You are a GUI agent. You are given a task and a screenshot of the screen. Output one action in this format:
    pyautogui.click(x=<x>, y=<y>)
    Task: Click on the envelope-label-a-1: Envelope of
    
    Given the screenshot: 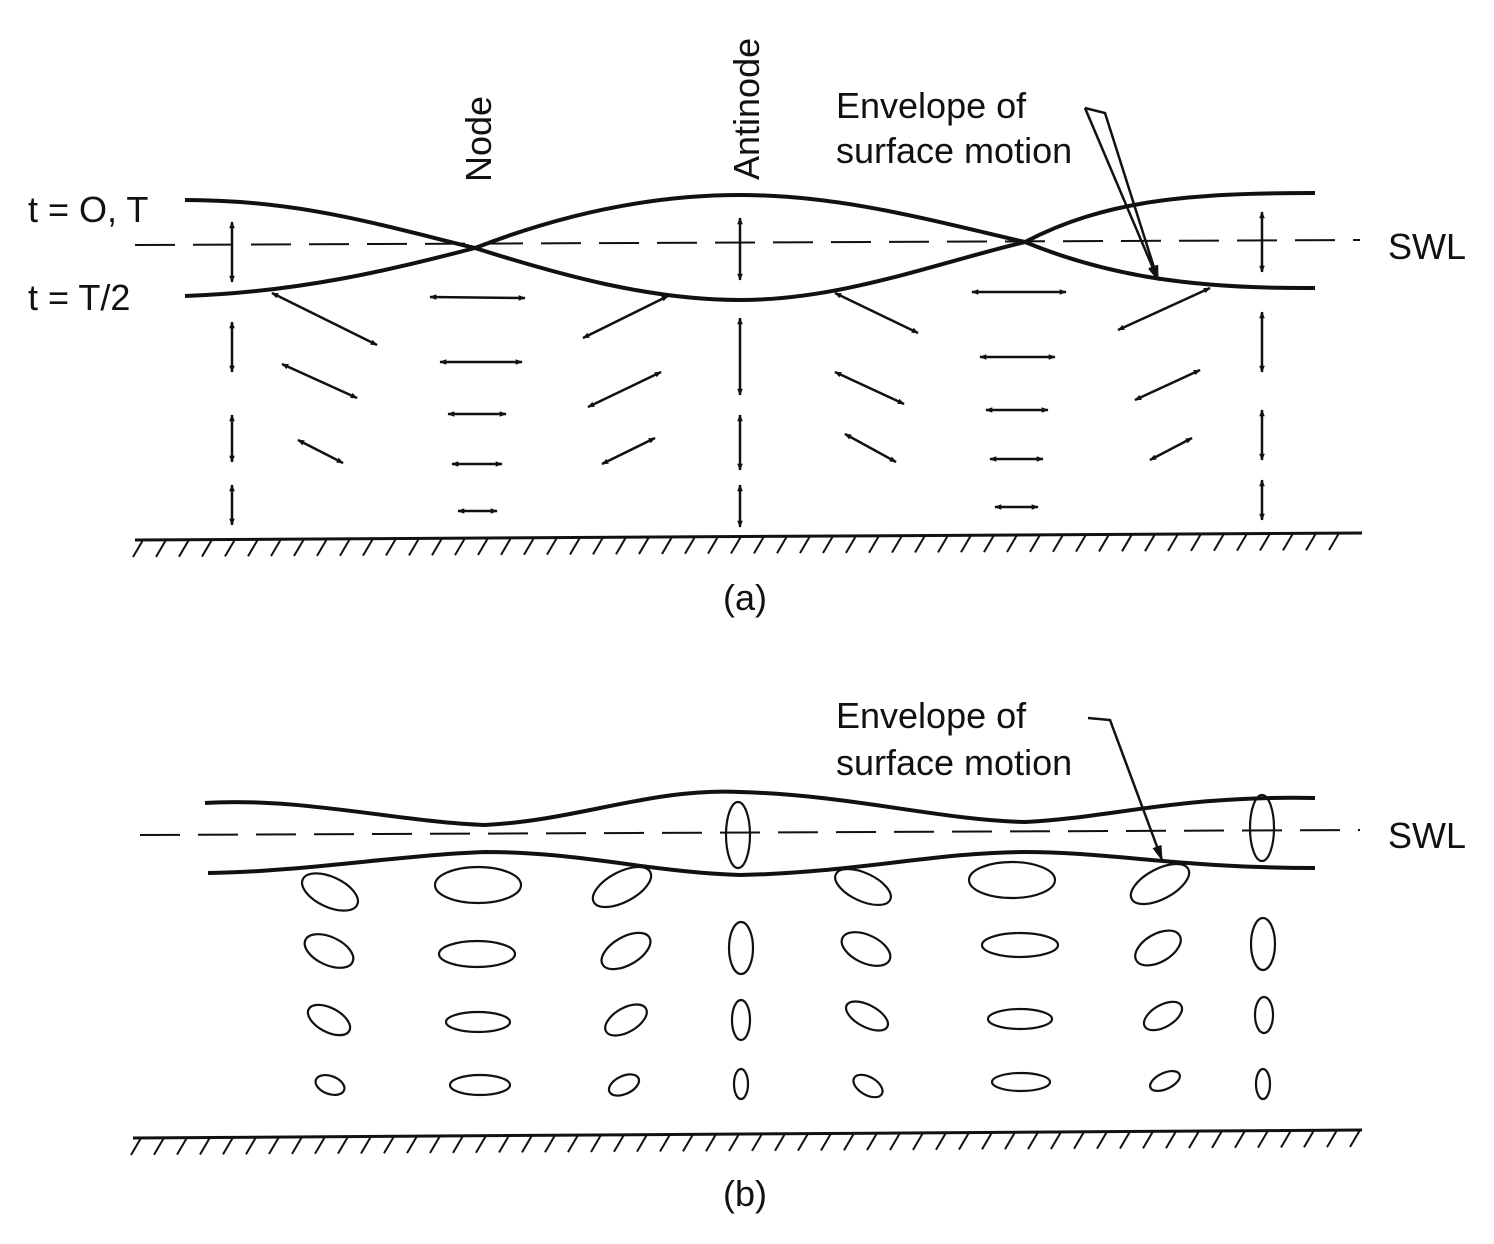 What is the action you would take?
    pyautogui.click(x=931, y=105)
    